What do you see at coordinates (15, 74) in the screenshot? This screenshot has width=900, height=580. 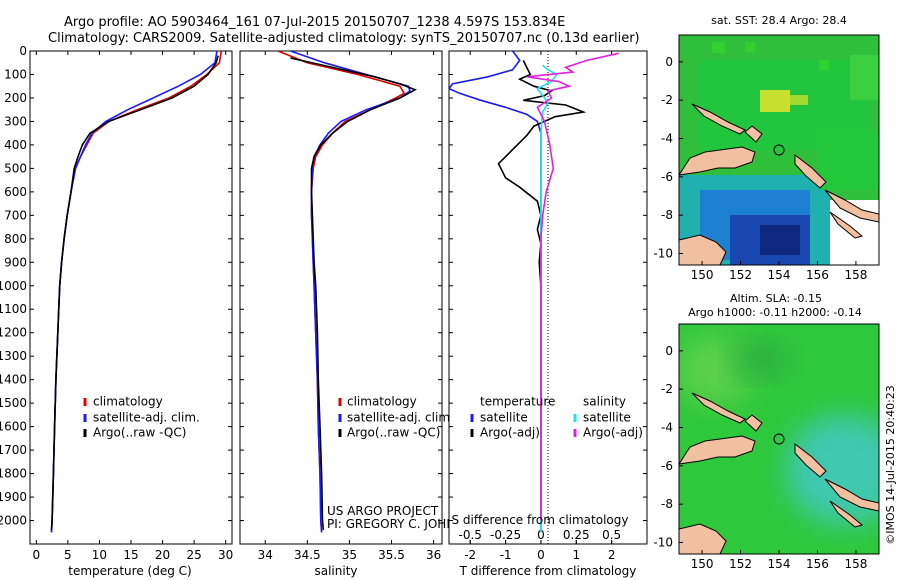 I see `depth-tick-label: 100` at bounding box center [15, 74].